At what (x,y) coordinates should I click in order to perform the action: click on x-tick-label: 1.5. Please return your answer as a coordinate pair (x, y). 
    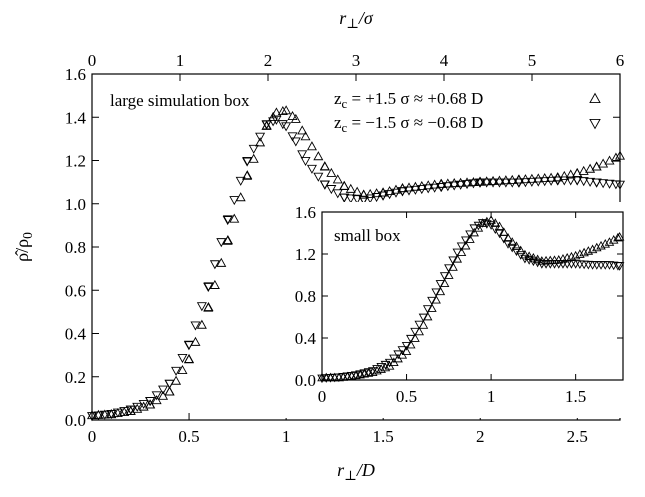
    Looking at the image, I should click on (383, 436).